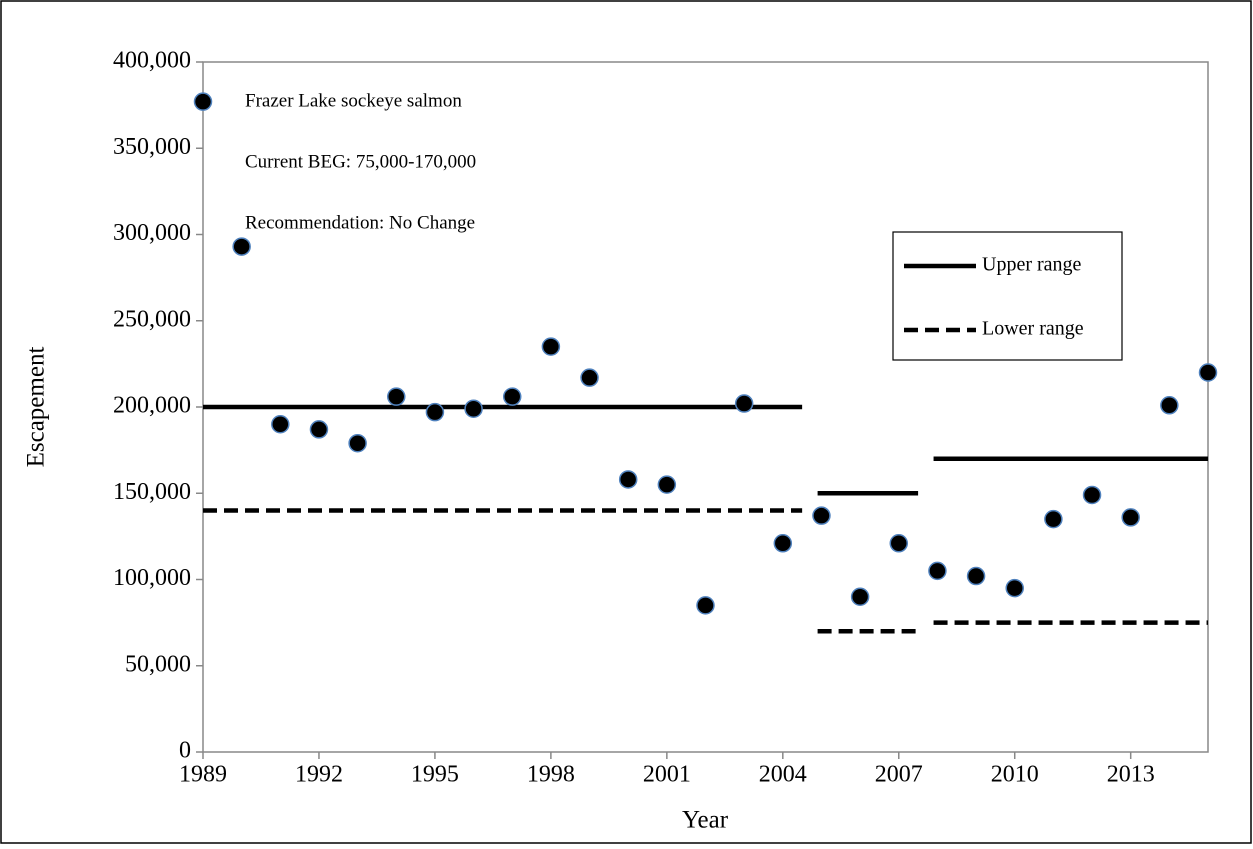 The image size is (1253, 849). What do you see at coordinates (667, 775) in the screenshot?
I see `x-tick-label: 2001` at bounding box center [667, 775].